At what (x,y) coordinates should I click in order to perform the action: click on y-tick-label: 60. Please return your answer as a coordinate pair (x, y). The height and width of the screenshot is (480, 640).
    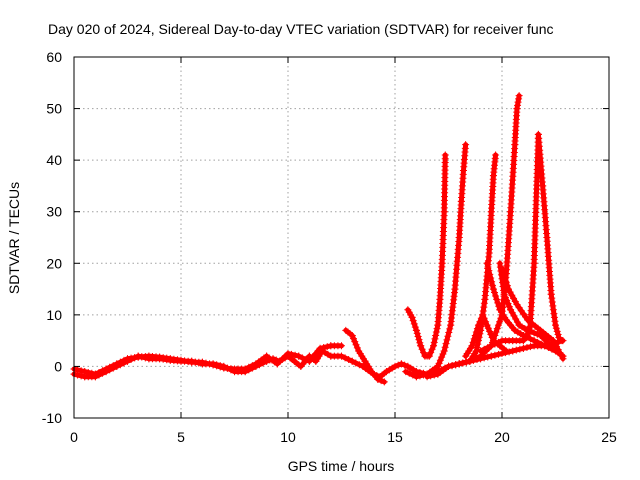
    Looking at the image, I should click on (54, 57).